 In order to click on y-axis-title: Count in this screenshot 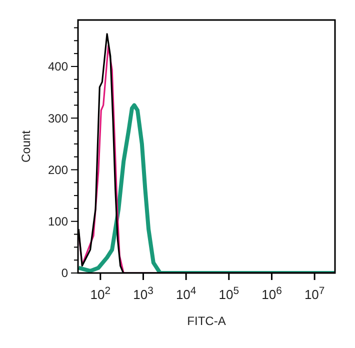, I will do `click(26, 146)`.